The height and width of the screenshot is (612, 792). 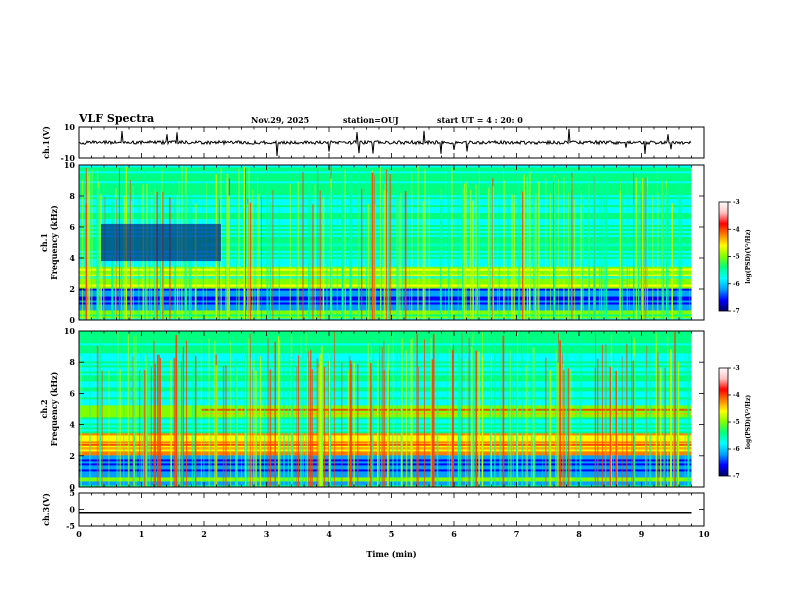 What do you see at coordinates (736, 368) in the screenshot?
I see `colorbar-tick-label: -3` at bounding box center [736, 368].